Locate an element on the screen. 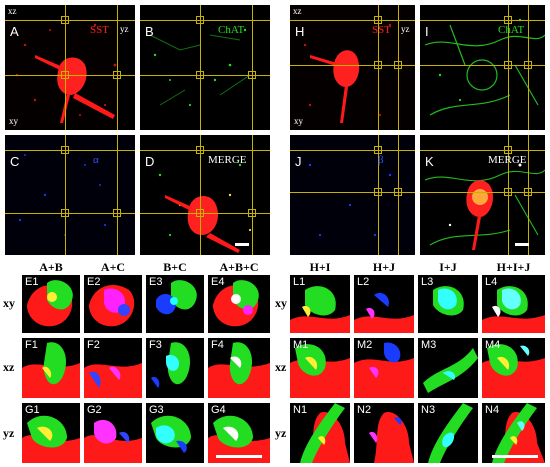 The width and height of the screenshot is (550, 467). tile-label: G1 is located at coordinates (32, 410).